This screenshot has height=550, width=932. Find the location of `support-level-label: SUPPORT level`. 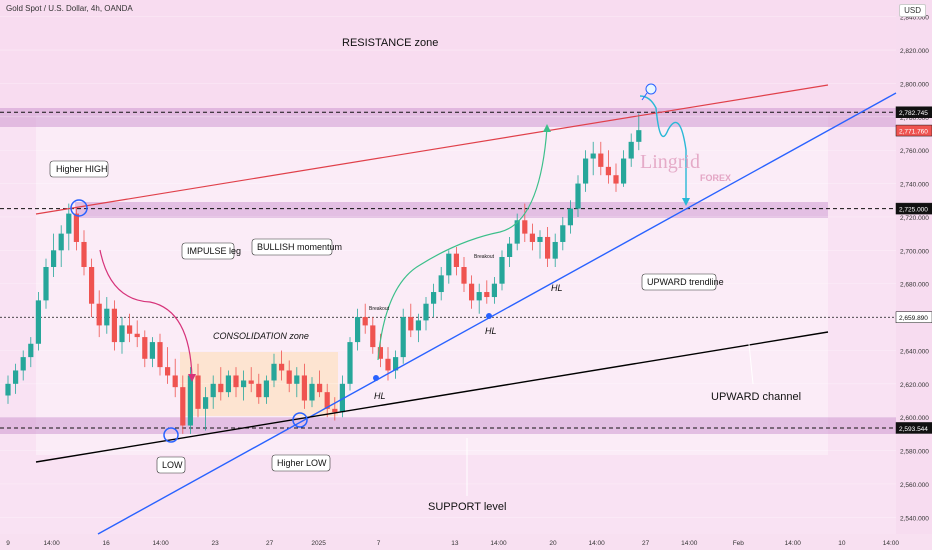

support-level-label: SUPPORT level is located at coordinates (467, 507).